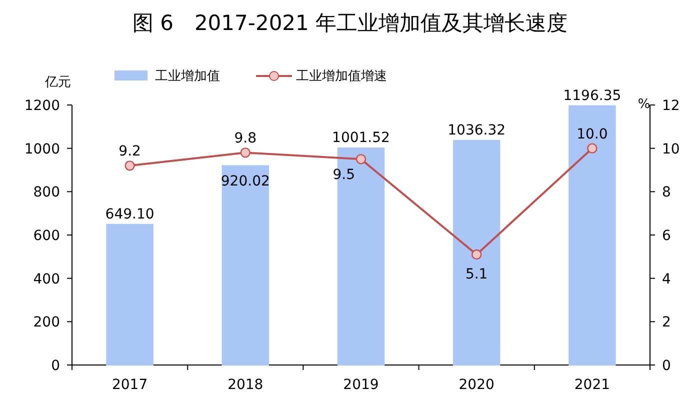 Image resolution: width=700 pixels, height=398 pixels. I want to click on chart-title: 图 6 2017-2021 年工业增加值及其增长速度, so click(350, 23).